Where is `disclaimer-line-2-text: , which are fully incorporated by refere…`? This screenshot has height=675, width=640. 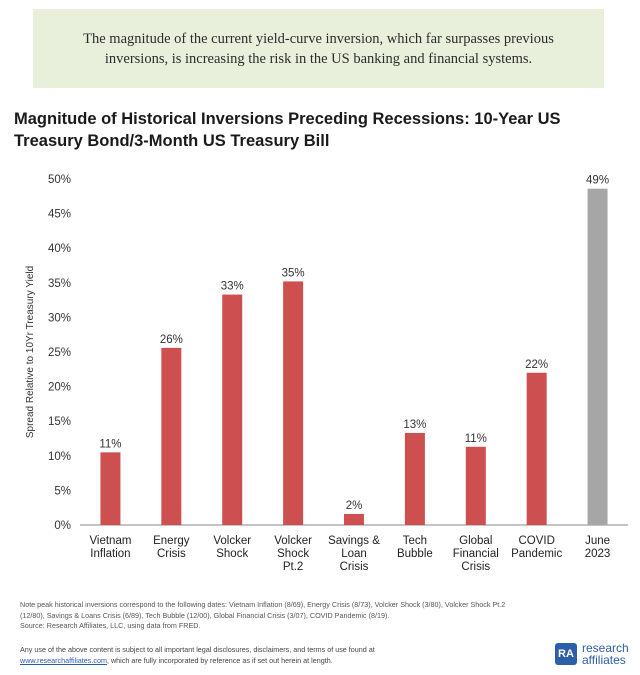 disclaimer-line-2-text: , which are fully incorporated by refere… is located at coordinates (219, 660).